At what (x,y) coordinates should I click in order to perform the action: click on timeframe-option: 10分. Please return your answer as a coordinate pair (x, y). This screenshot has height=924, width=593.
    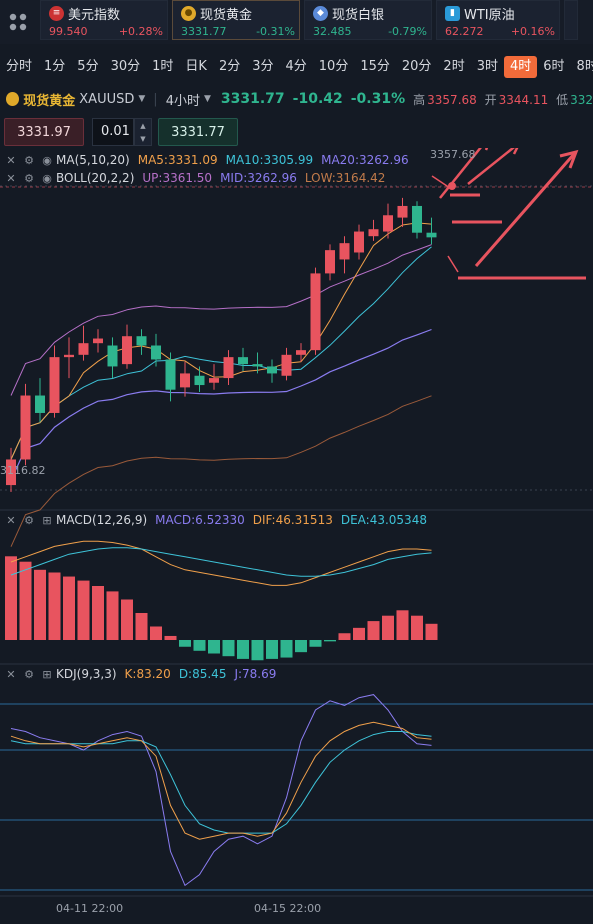
    Looking at the image, I should click on (333, 66).